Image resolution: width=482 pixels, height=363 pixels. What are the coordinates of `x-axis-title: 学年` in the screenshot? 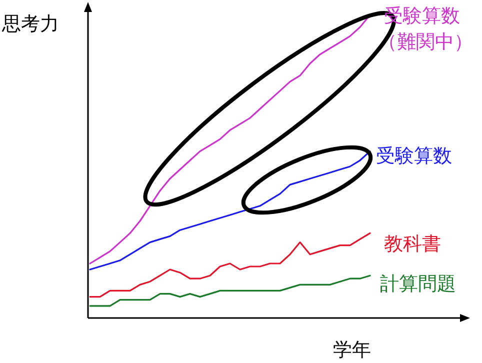 It's located at (352, 350).